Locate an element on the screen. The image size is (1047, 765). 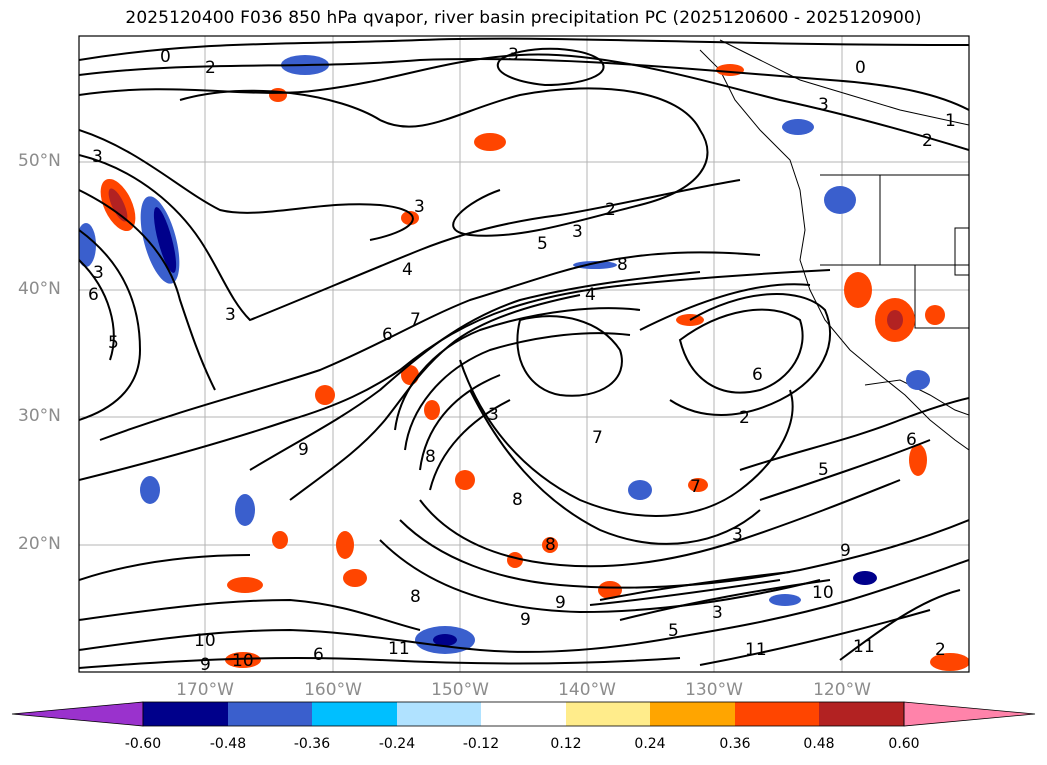
lat-label: 20°N is located at coordinates (39, 544).